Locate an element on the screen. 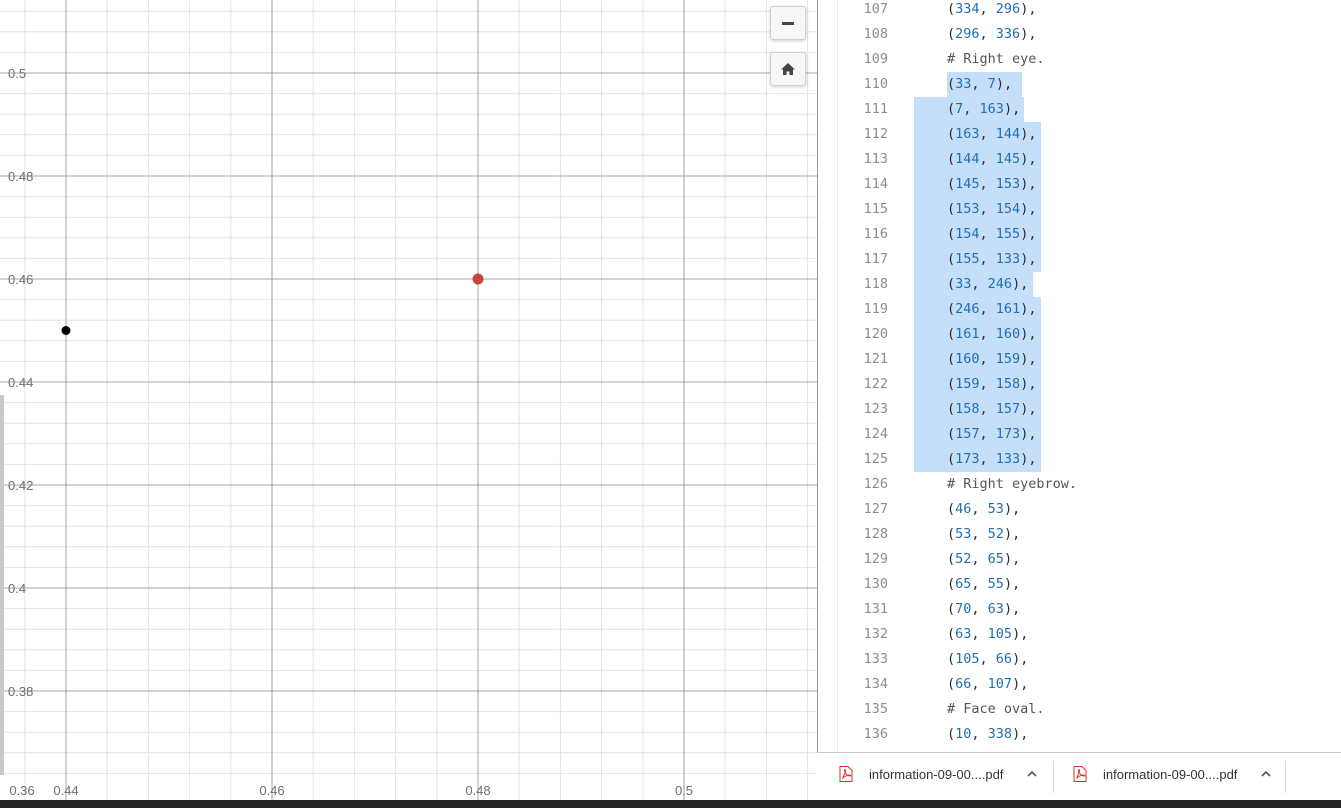 The height and width of the screenshot is (808, 1341). code-line: 116 (154, 155), is located at coordinates (1089, 234).